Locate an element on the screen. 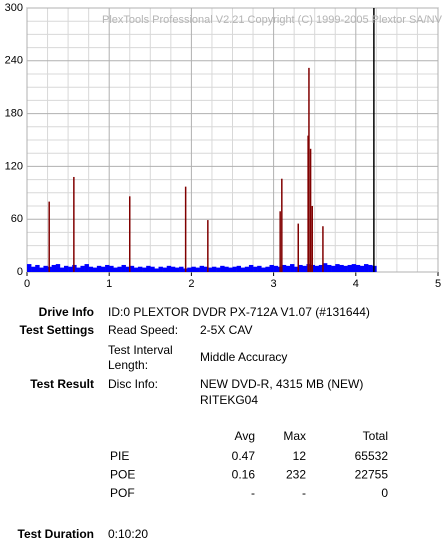 The height and width of the screenshot is (543, 447). label: Test Duration is located at coordinates (56, 534).